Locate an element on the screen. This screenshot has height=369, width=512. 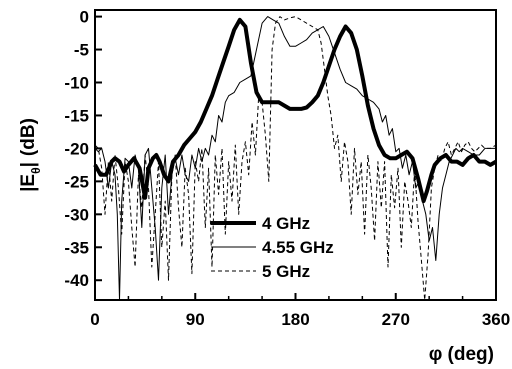
y-tick-label: -40 is located at coordinates (76, 280).